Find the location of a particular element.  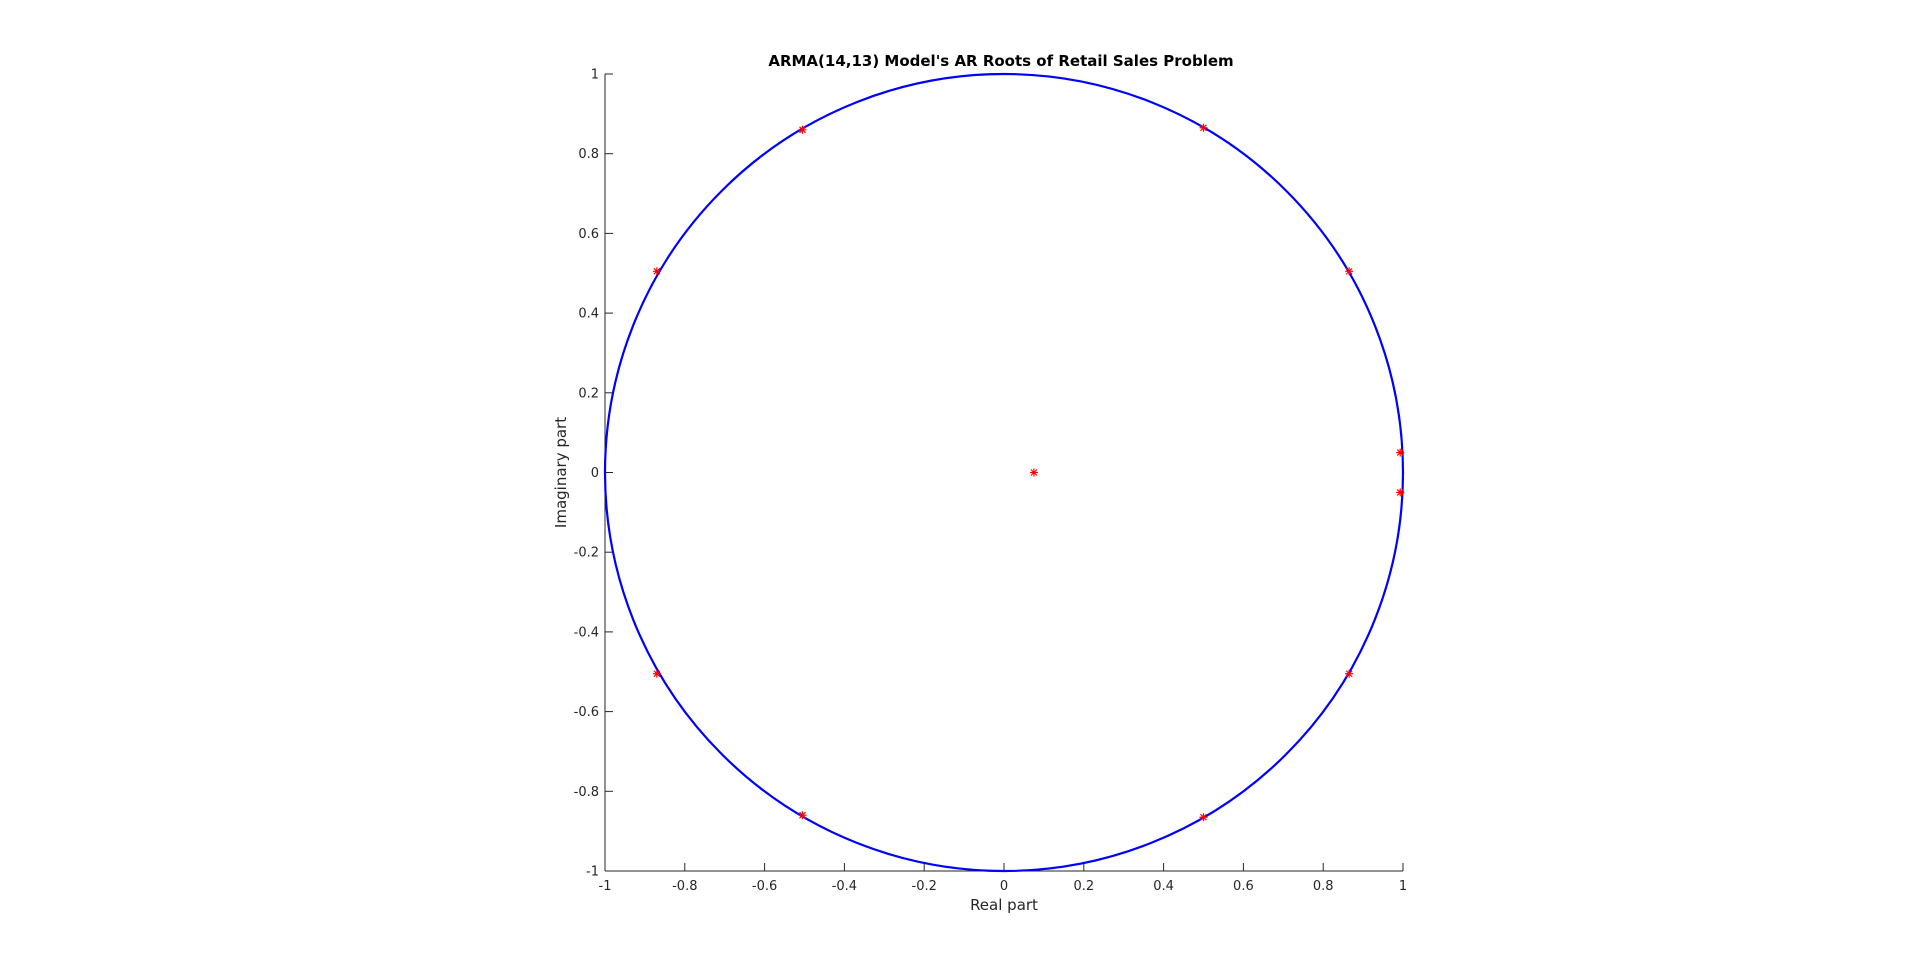

x-tick-label: -0.2 is located at coordinates (924, 886).